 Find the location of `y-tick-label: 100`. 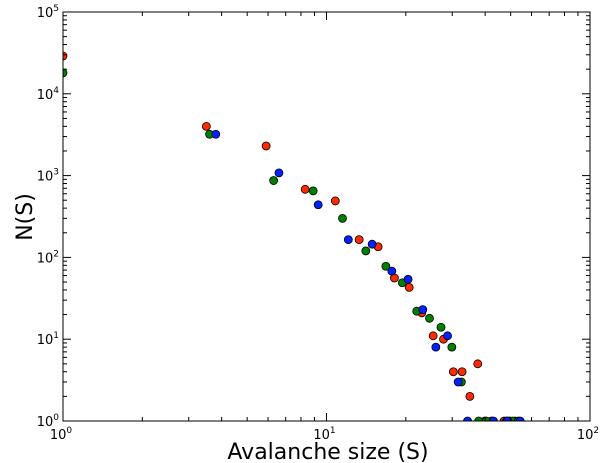

y-tick-label: 100 is located at coordinates (48, 421).